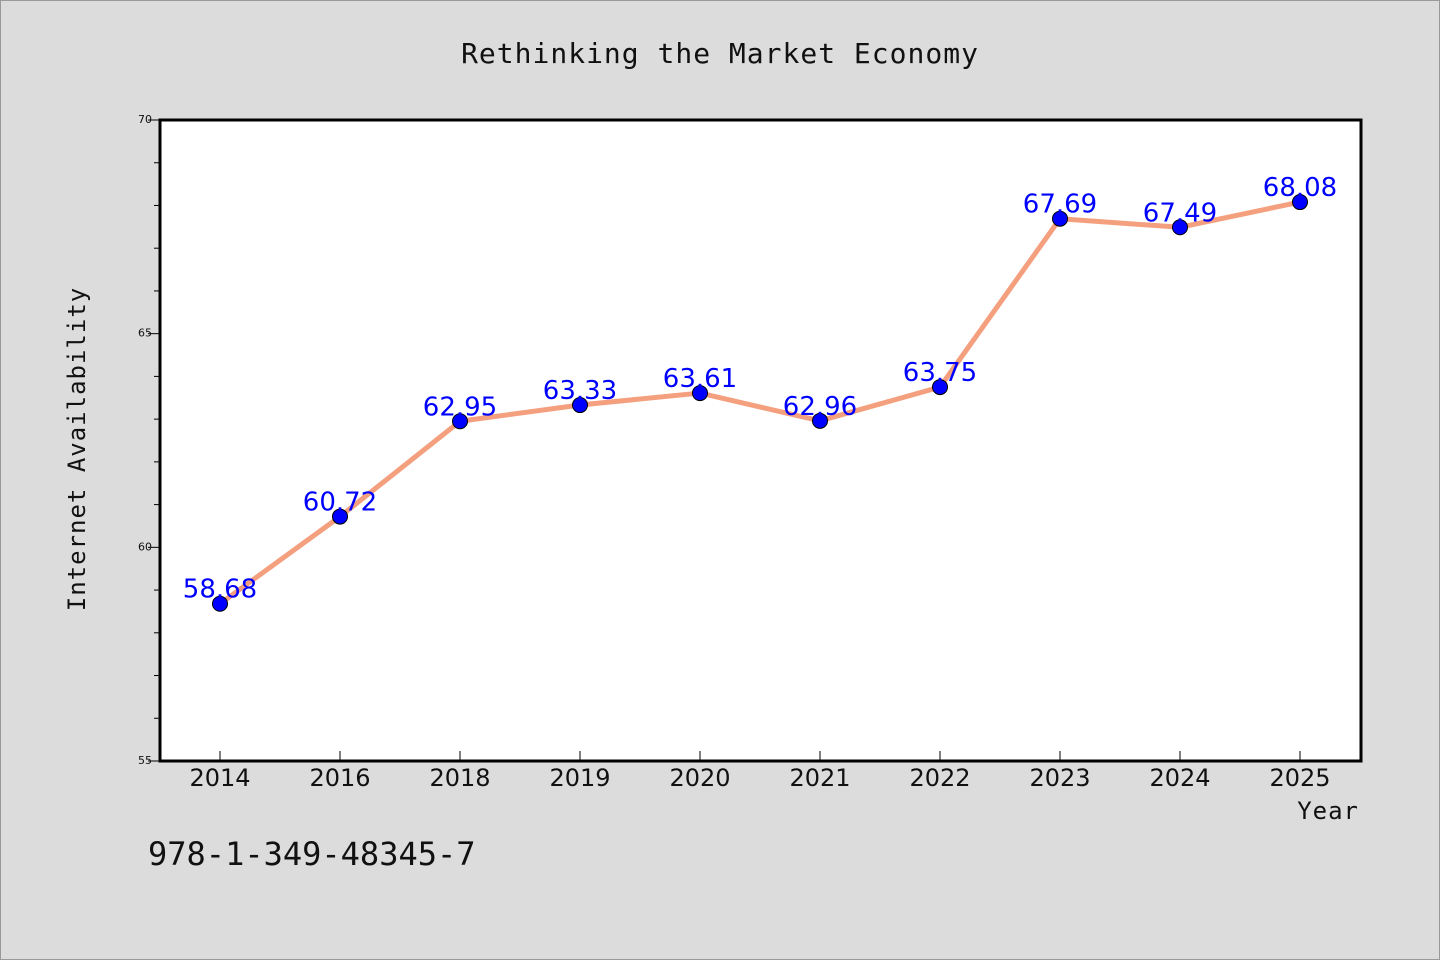  Describe the element at coordinates (700, 379) in the screenshot. I see `data-label: 63.61` at that location.